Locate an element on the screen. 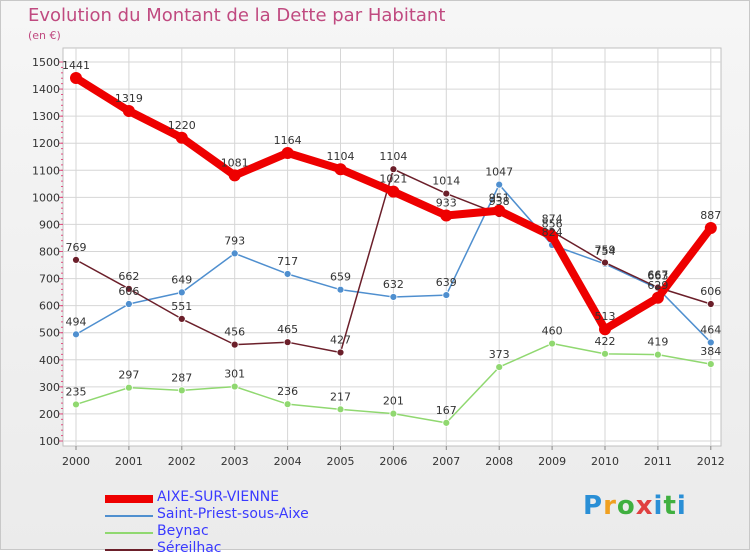  x-tick-label: 2004 is located at coordinates (288, 461).